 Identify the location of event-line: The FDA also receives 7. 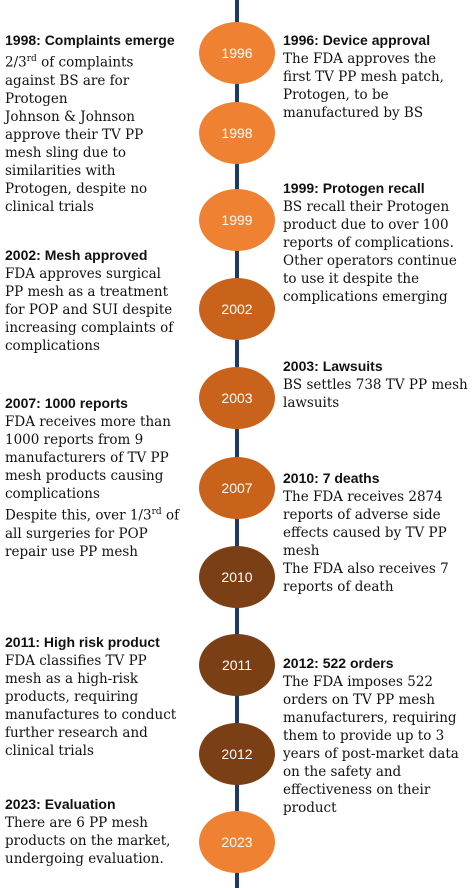
(366, 569).